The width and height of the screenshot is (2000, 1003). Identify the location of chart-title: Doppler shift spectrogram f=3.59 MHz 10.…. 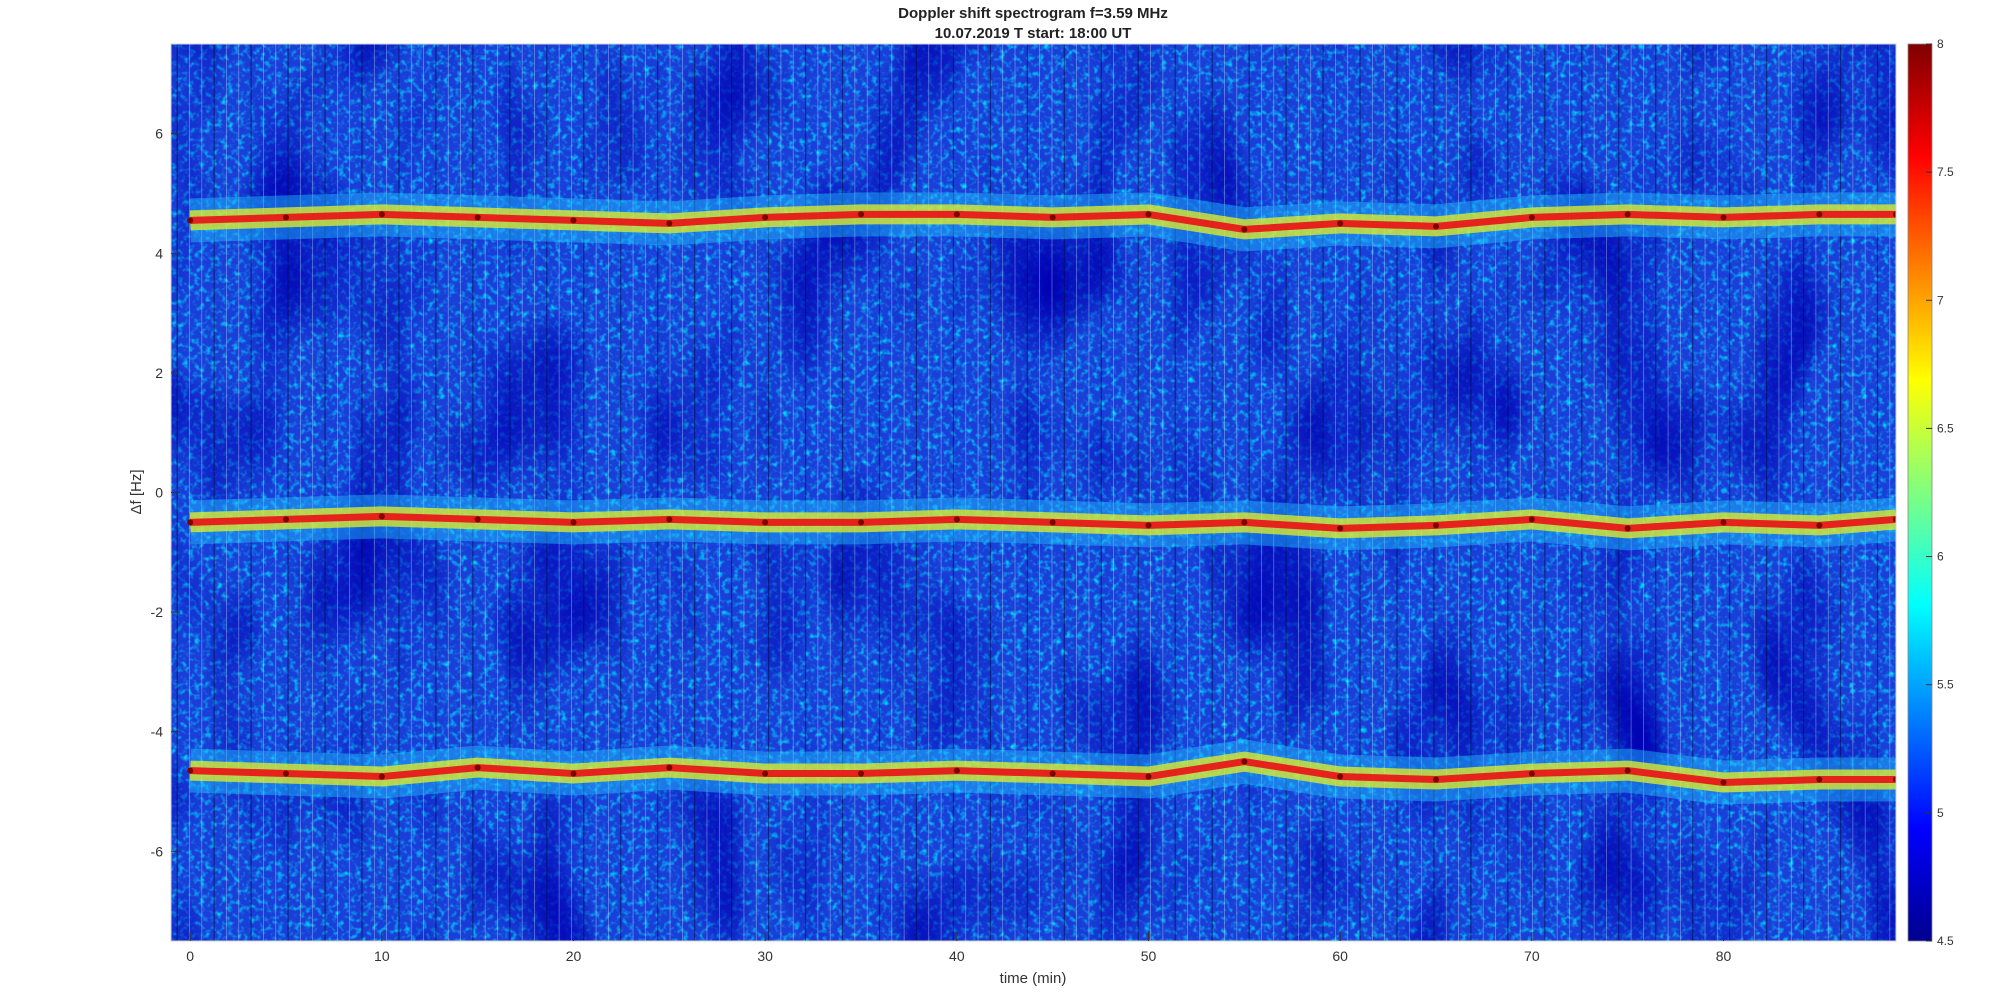
(1033, 23).